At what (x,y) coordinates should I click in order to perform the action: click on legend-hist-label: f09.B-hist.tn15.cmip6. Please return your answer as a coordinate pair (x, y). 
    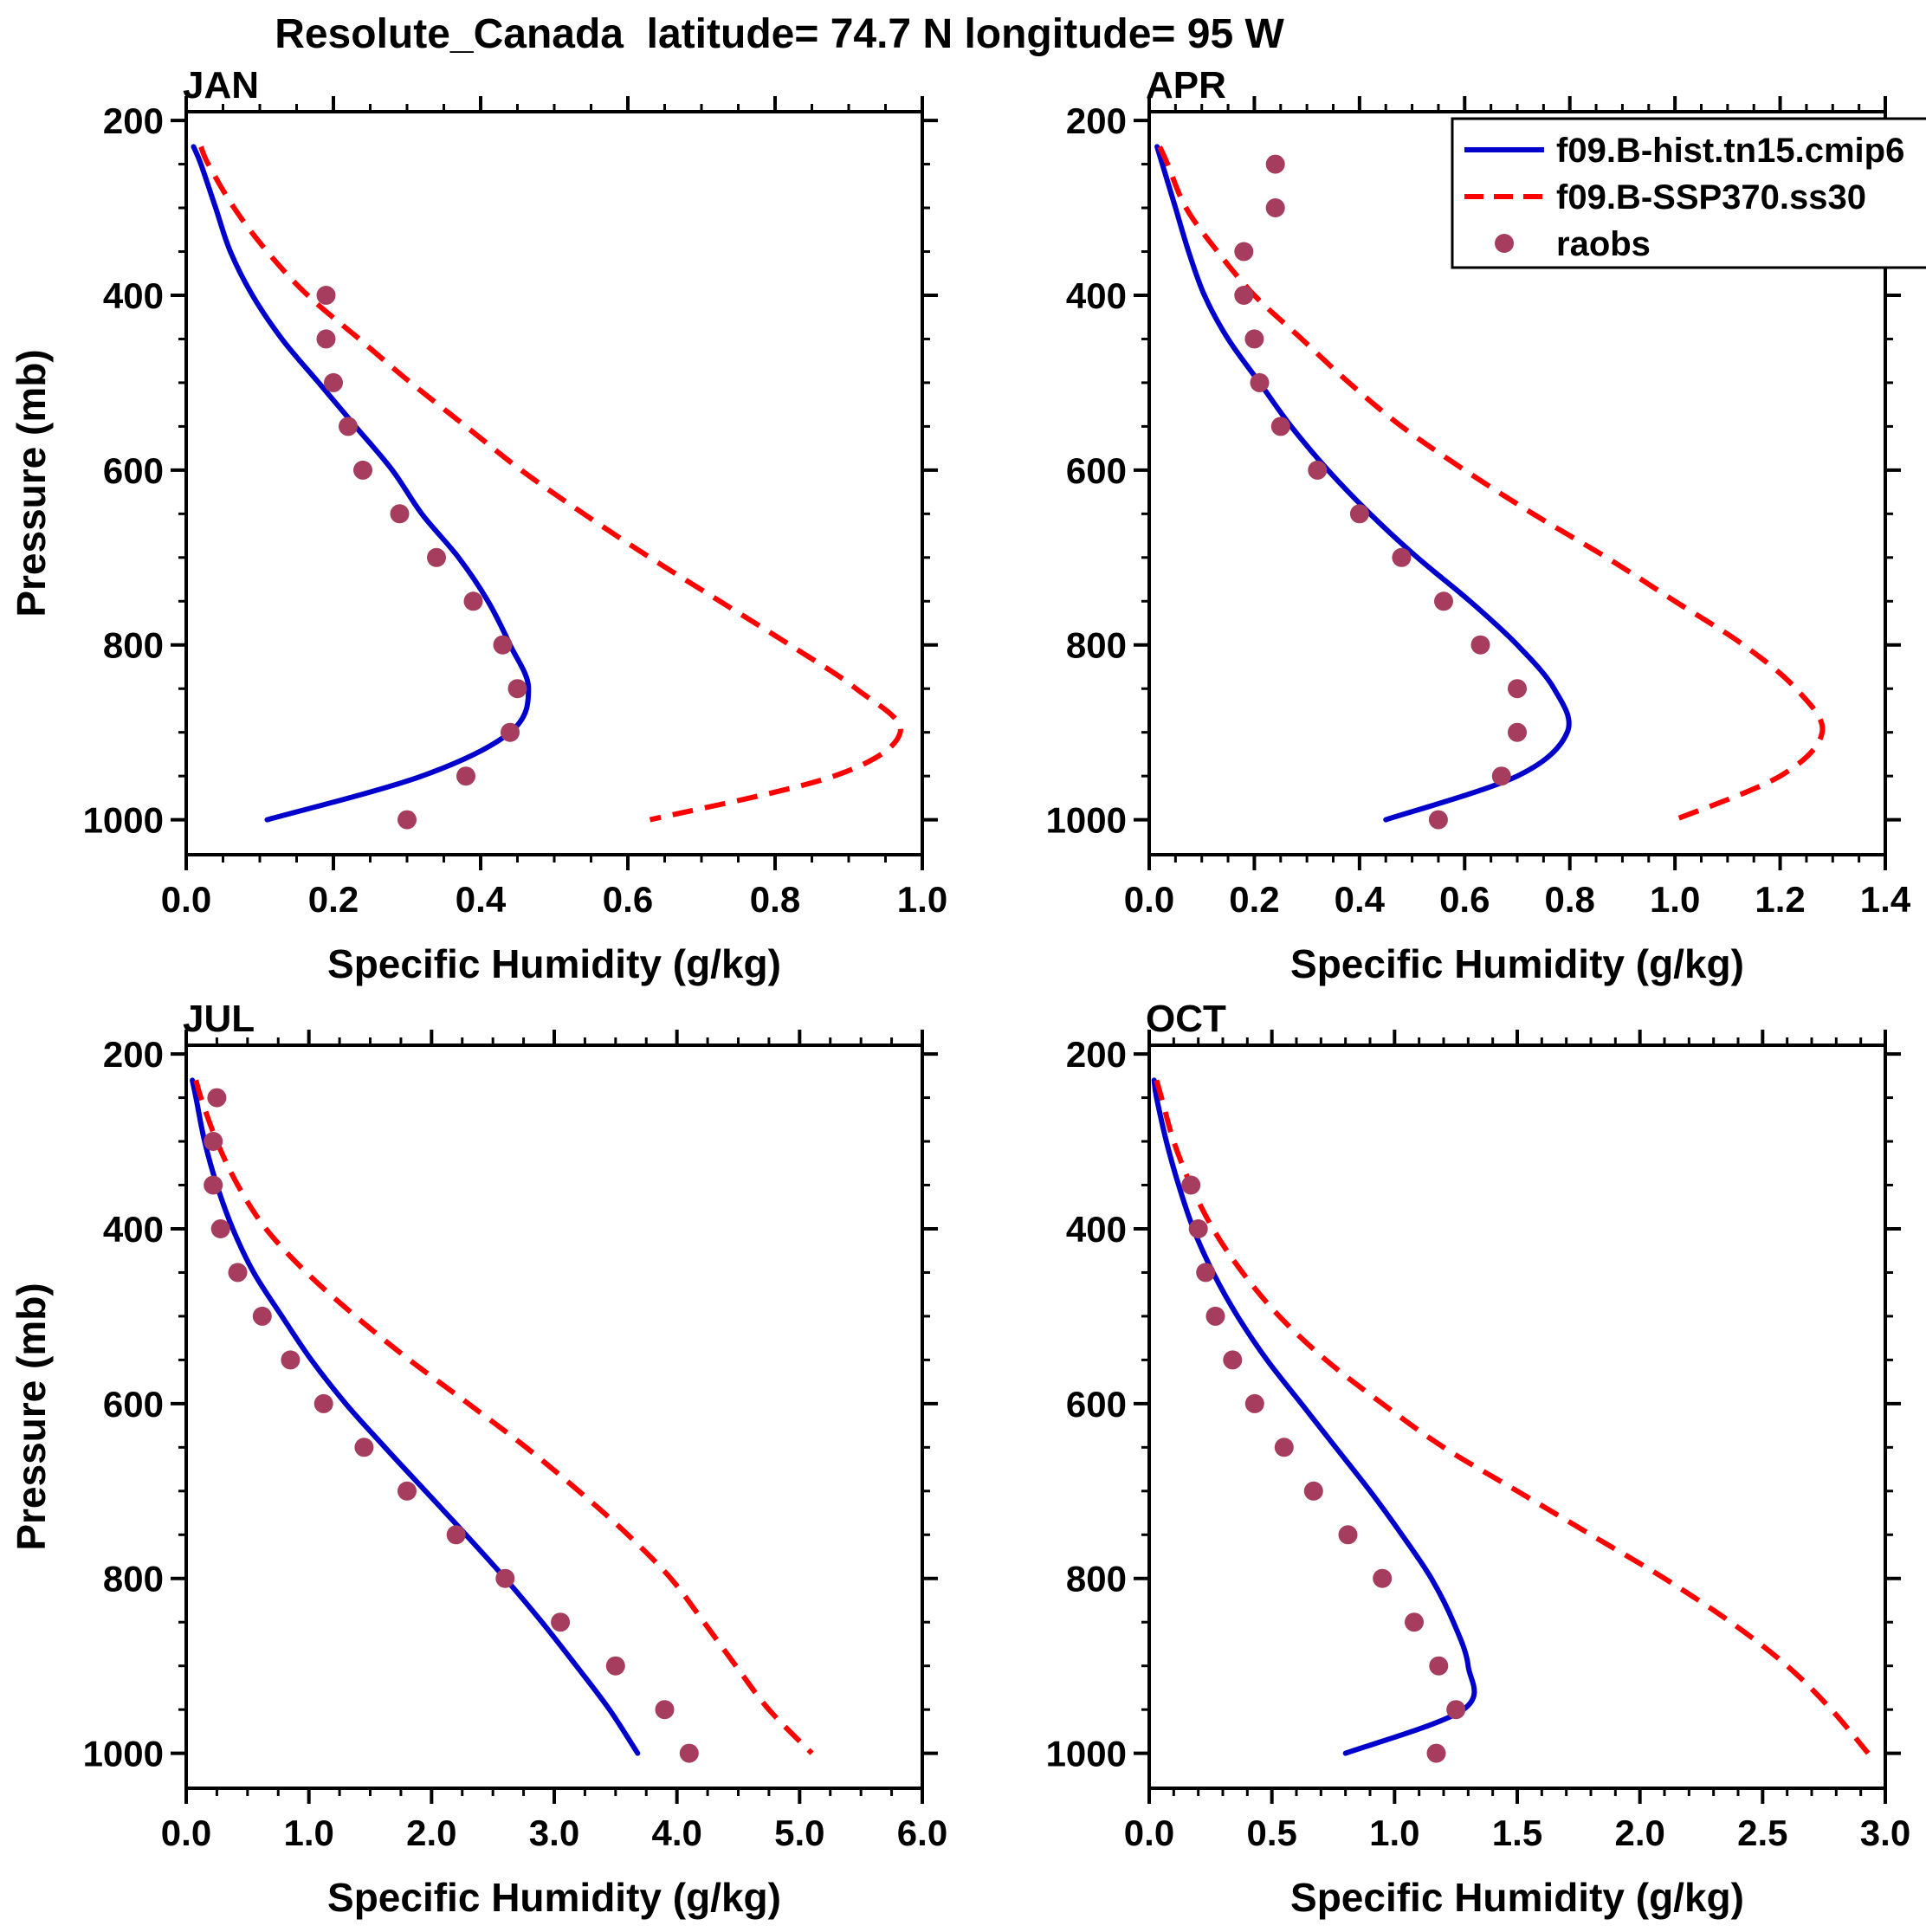
    Looking at the image, I should click on (1730, 151).